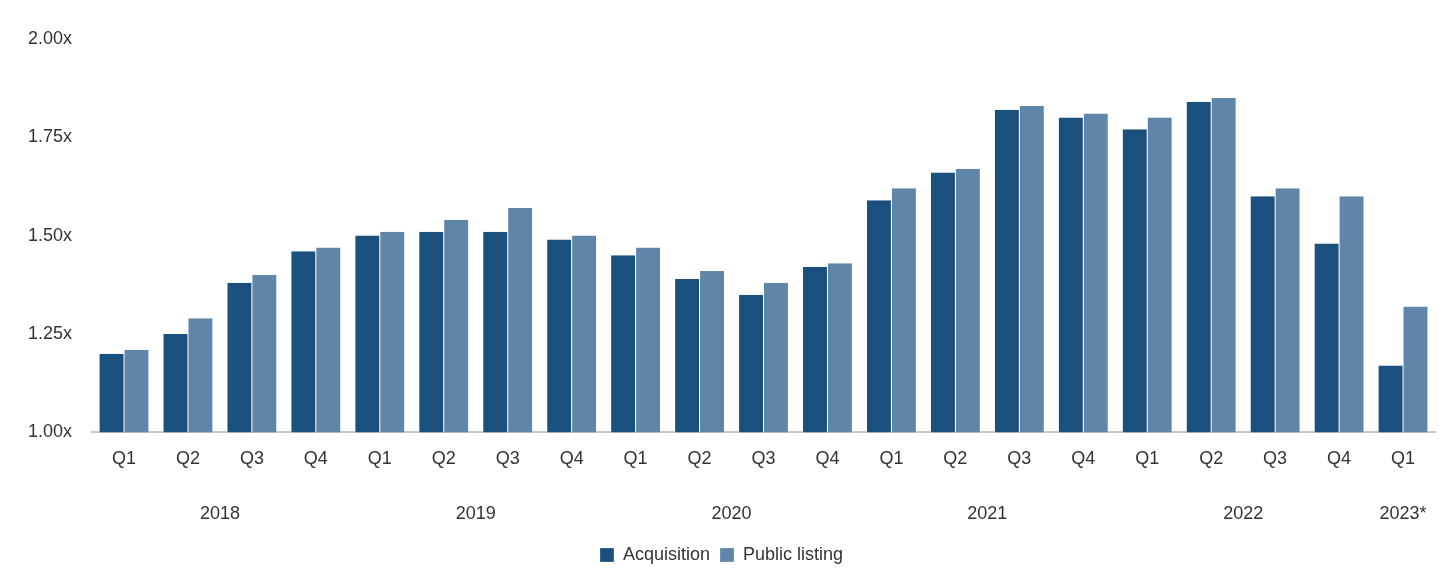 The width and height of the screenshot is (1447, 582). What do you see at coordinates (50, 37) in the screenshot?
I see `y-tick-label: 2.00x` at bounding box center [50, 37].